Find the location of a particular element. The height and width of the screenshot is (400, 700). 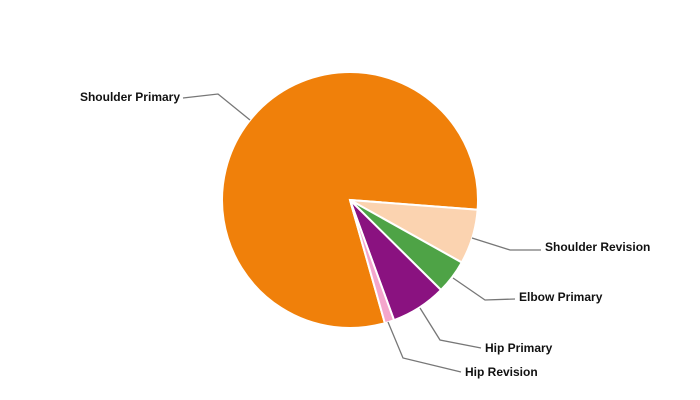

slice-label: Elbow Primary is located at coordinates (561, 297).